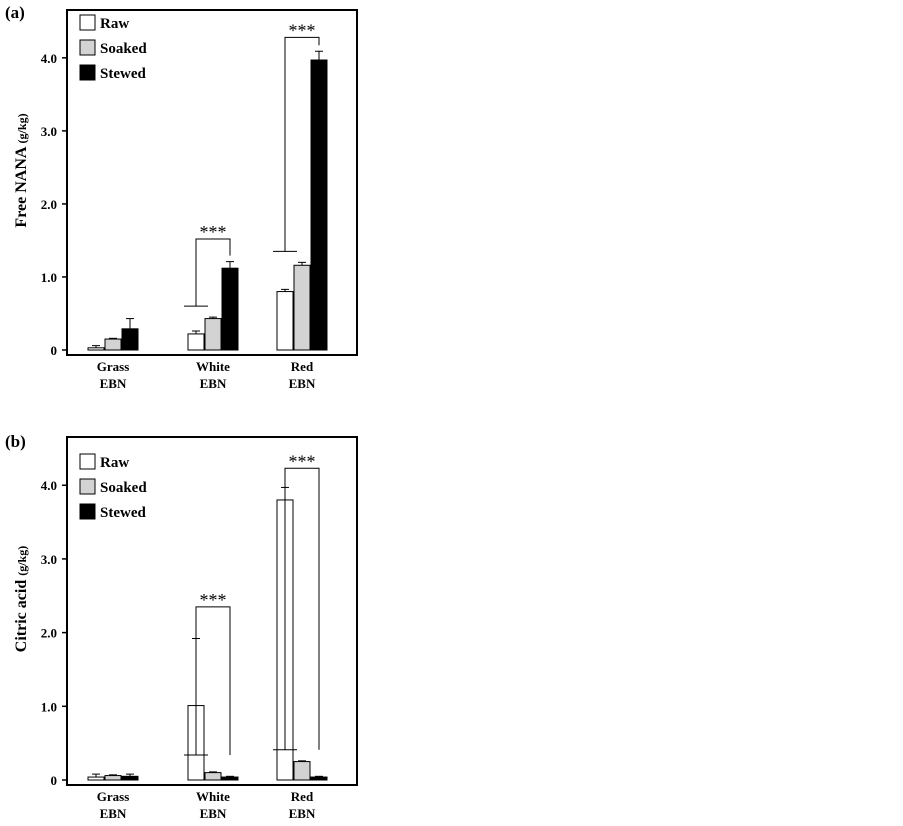 This screenshot has height=826, width=903. Describe the element at coordinates (15, 441) in the screenshot. I see `panel-label: (b)` at that location.